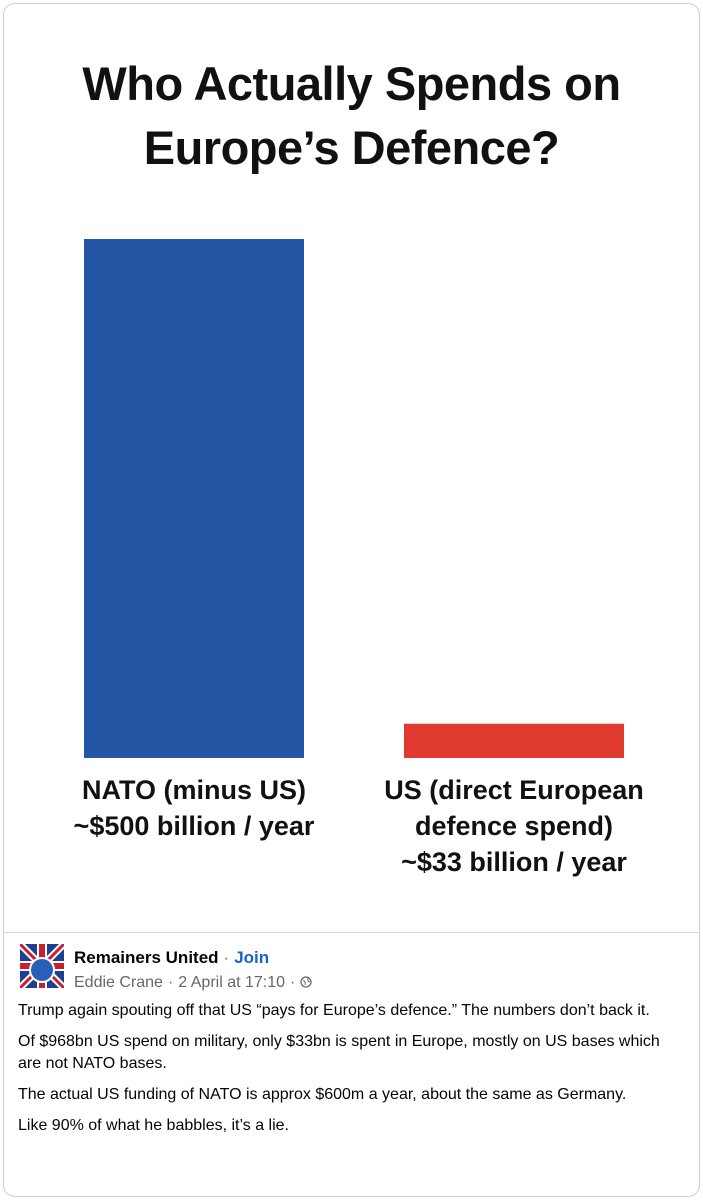 The height and width of the screenshot is (1200, 703). Describe the element at coordinates (194, 826) in the screenshot. I see `value-label: ~$500 billion / year` at that location.